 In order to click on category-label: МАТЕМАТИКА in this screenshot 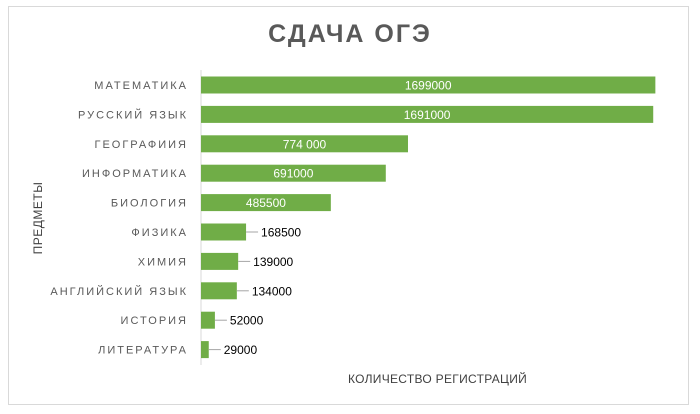, I will do `click(141, 86)`.